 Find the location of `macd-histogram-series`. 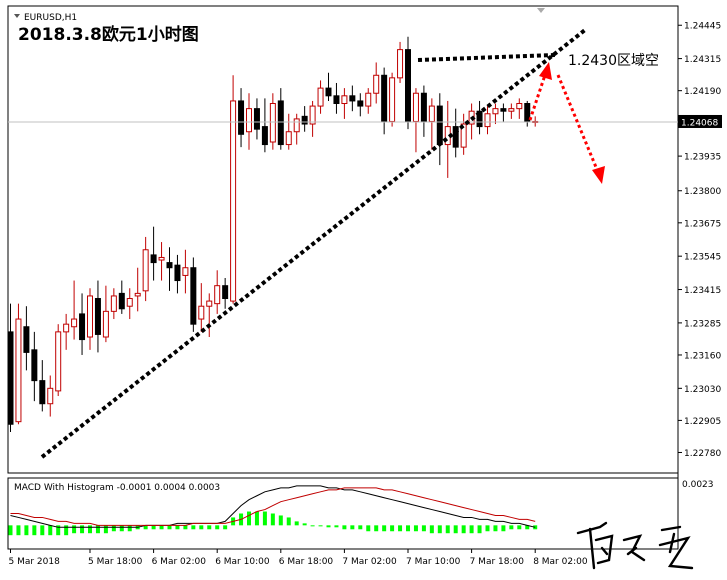

macd-histogram-series is located at coordinates (273, 523).